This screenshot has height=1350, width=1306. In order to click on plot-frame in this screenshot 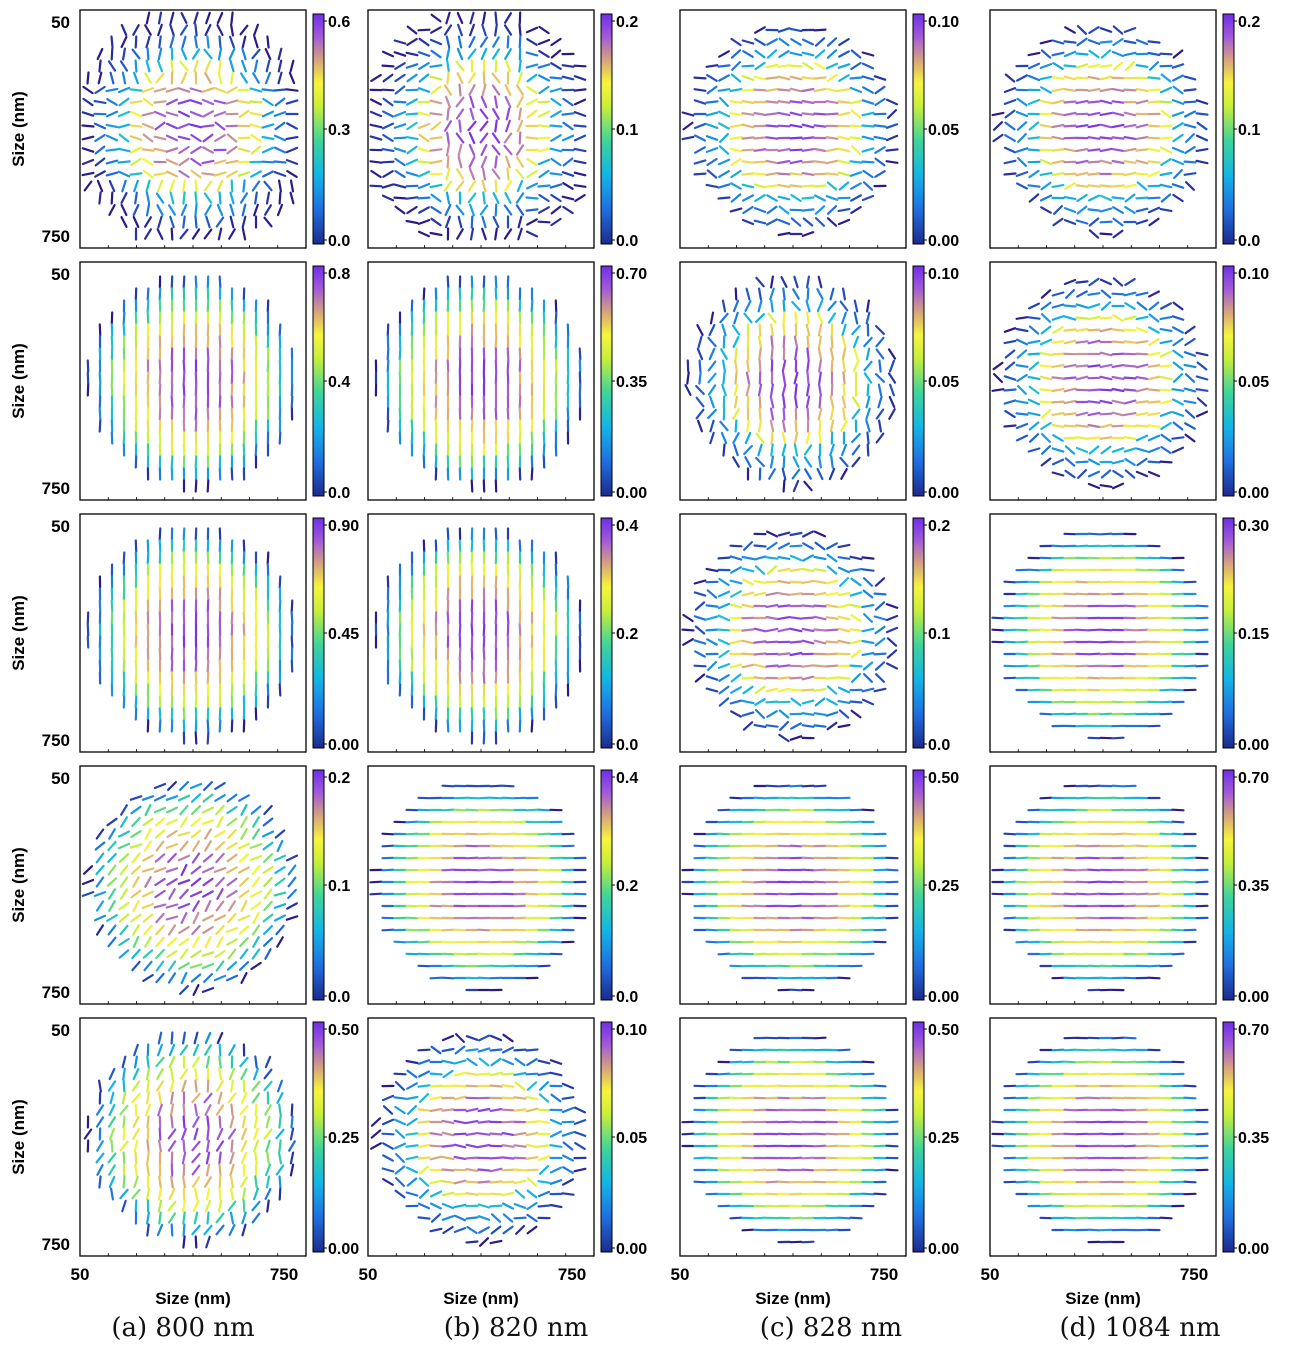, I will do `click(1103, 381)`.